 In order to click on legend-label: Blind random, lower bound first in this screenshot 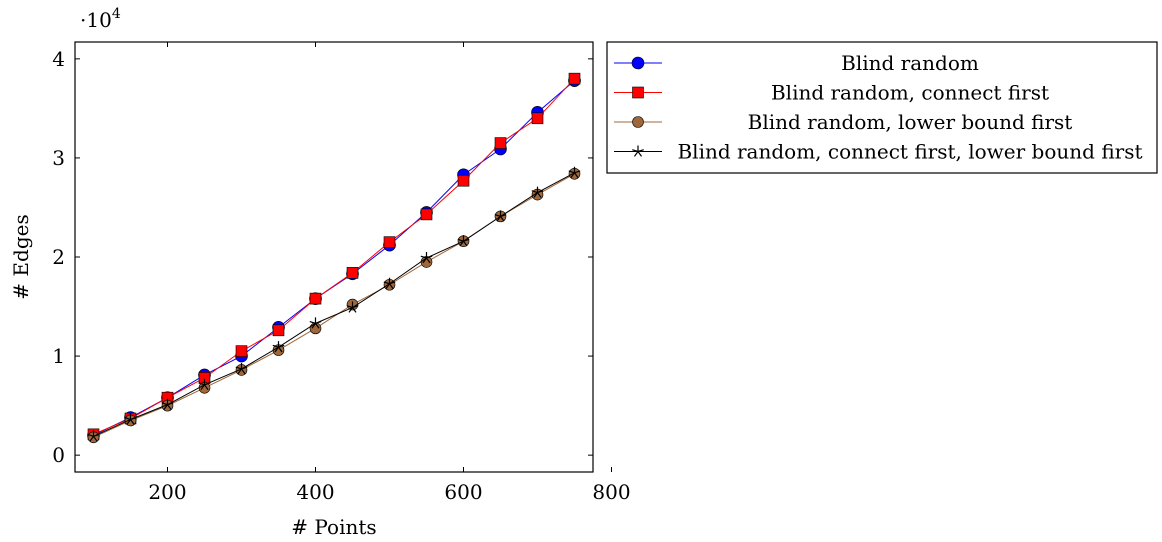, I will do `click(910, 122)`.